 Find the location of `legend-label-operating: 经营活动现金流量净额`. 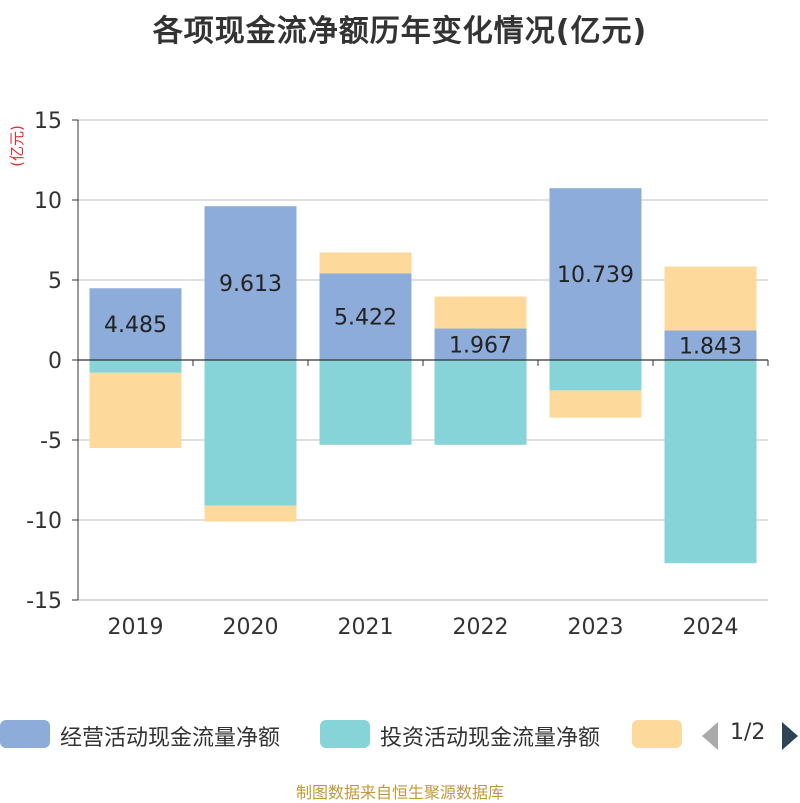

legend-label-operating: 经营活动现金流量净额 is located at coordinates (170, 738).